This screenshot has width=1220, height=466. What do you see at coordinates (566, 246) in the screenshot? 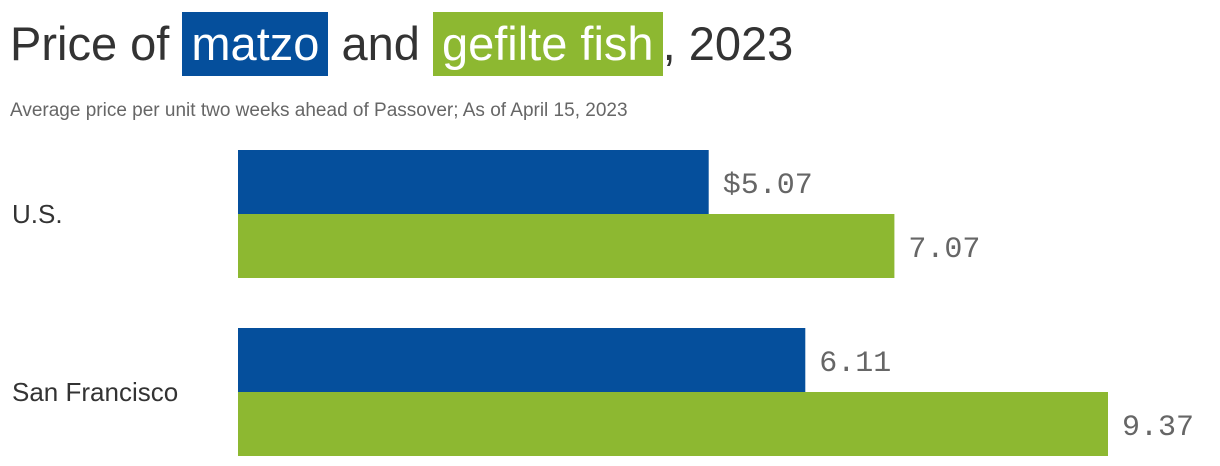
I see `bar-gefilte-fish-u-s` at bounding box center [566, 246].